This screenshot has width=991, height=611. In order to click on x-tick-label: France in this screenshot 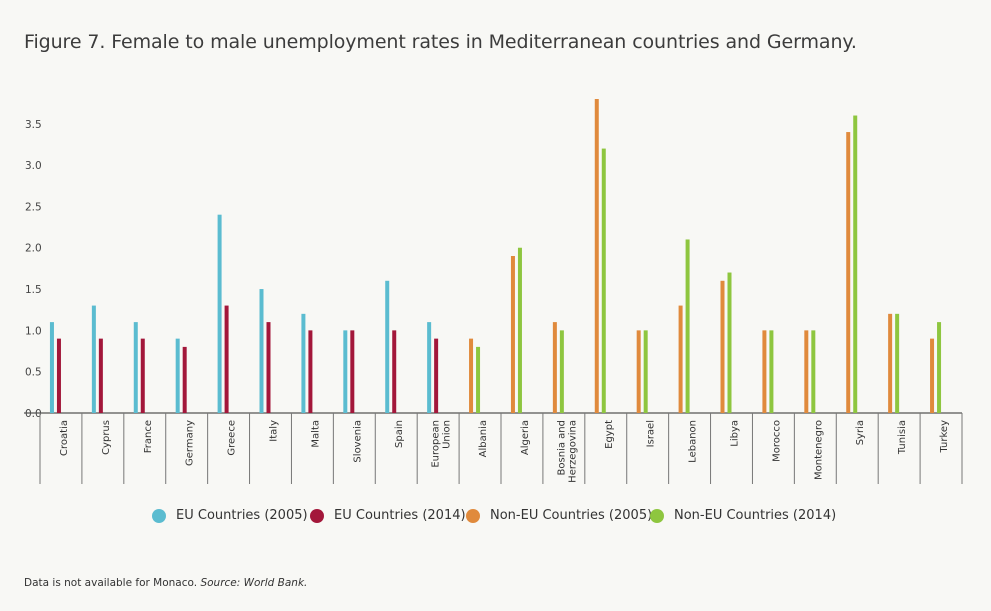, I will do `click(148, 436)`.